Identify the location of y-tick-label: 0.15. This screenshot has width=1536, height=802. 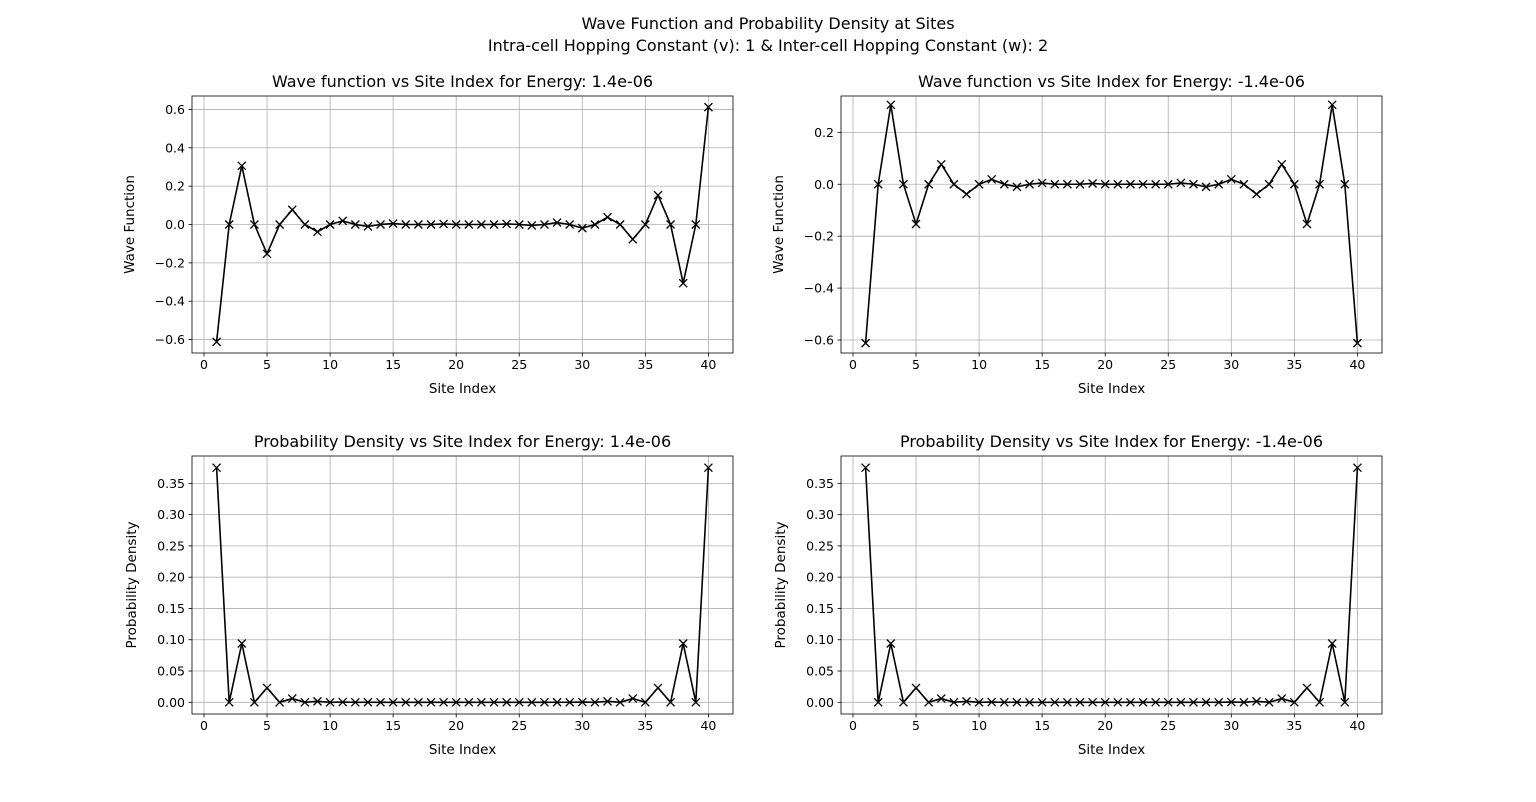
(171, 608).